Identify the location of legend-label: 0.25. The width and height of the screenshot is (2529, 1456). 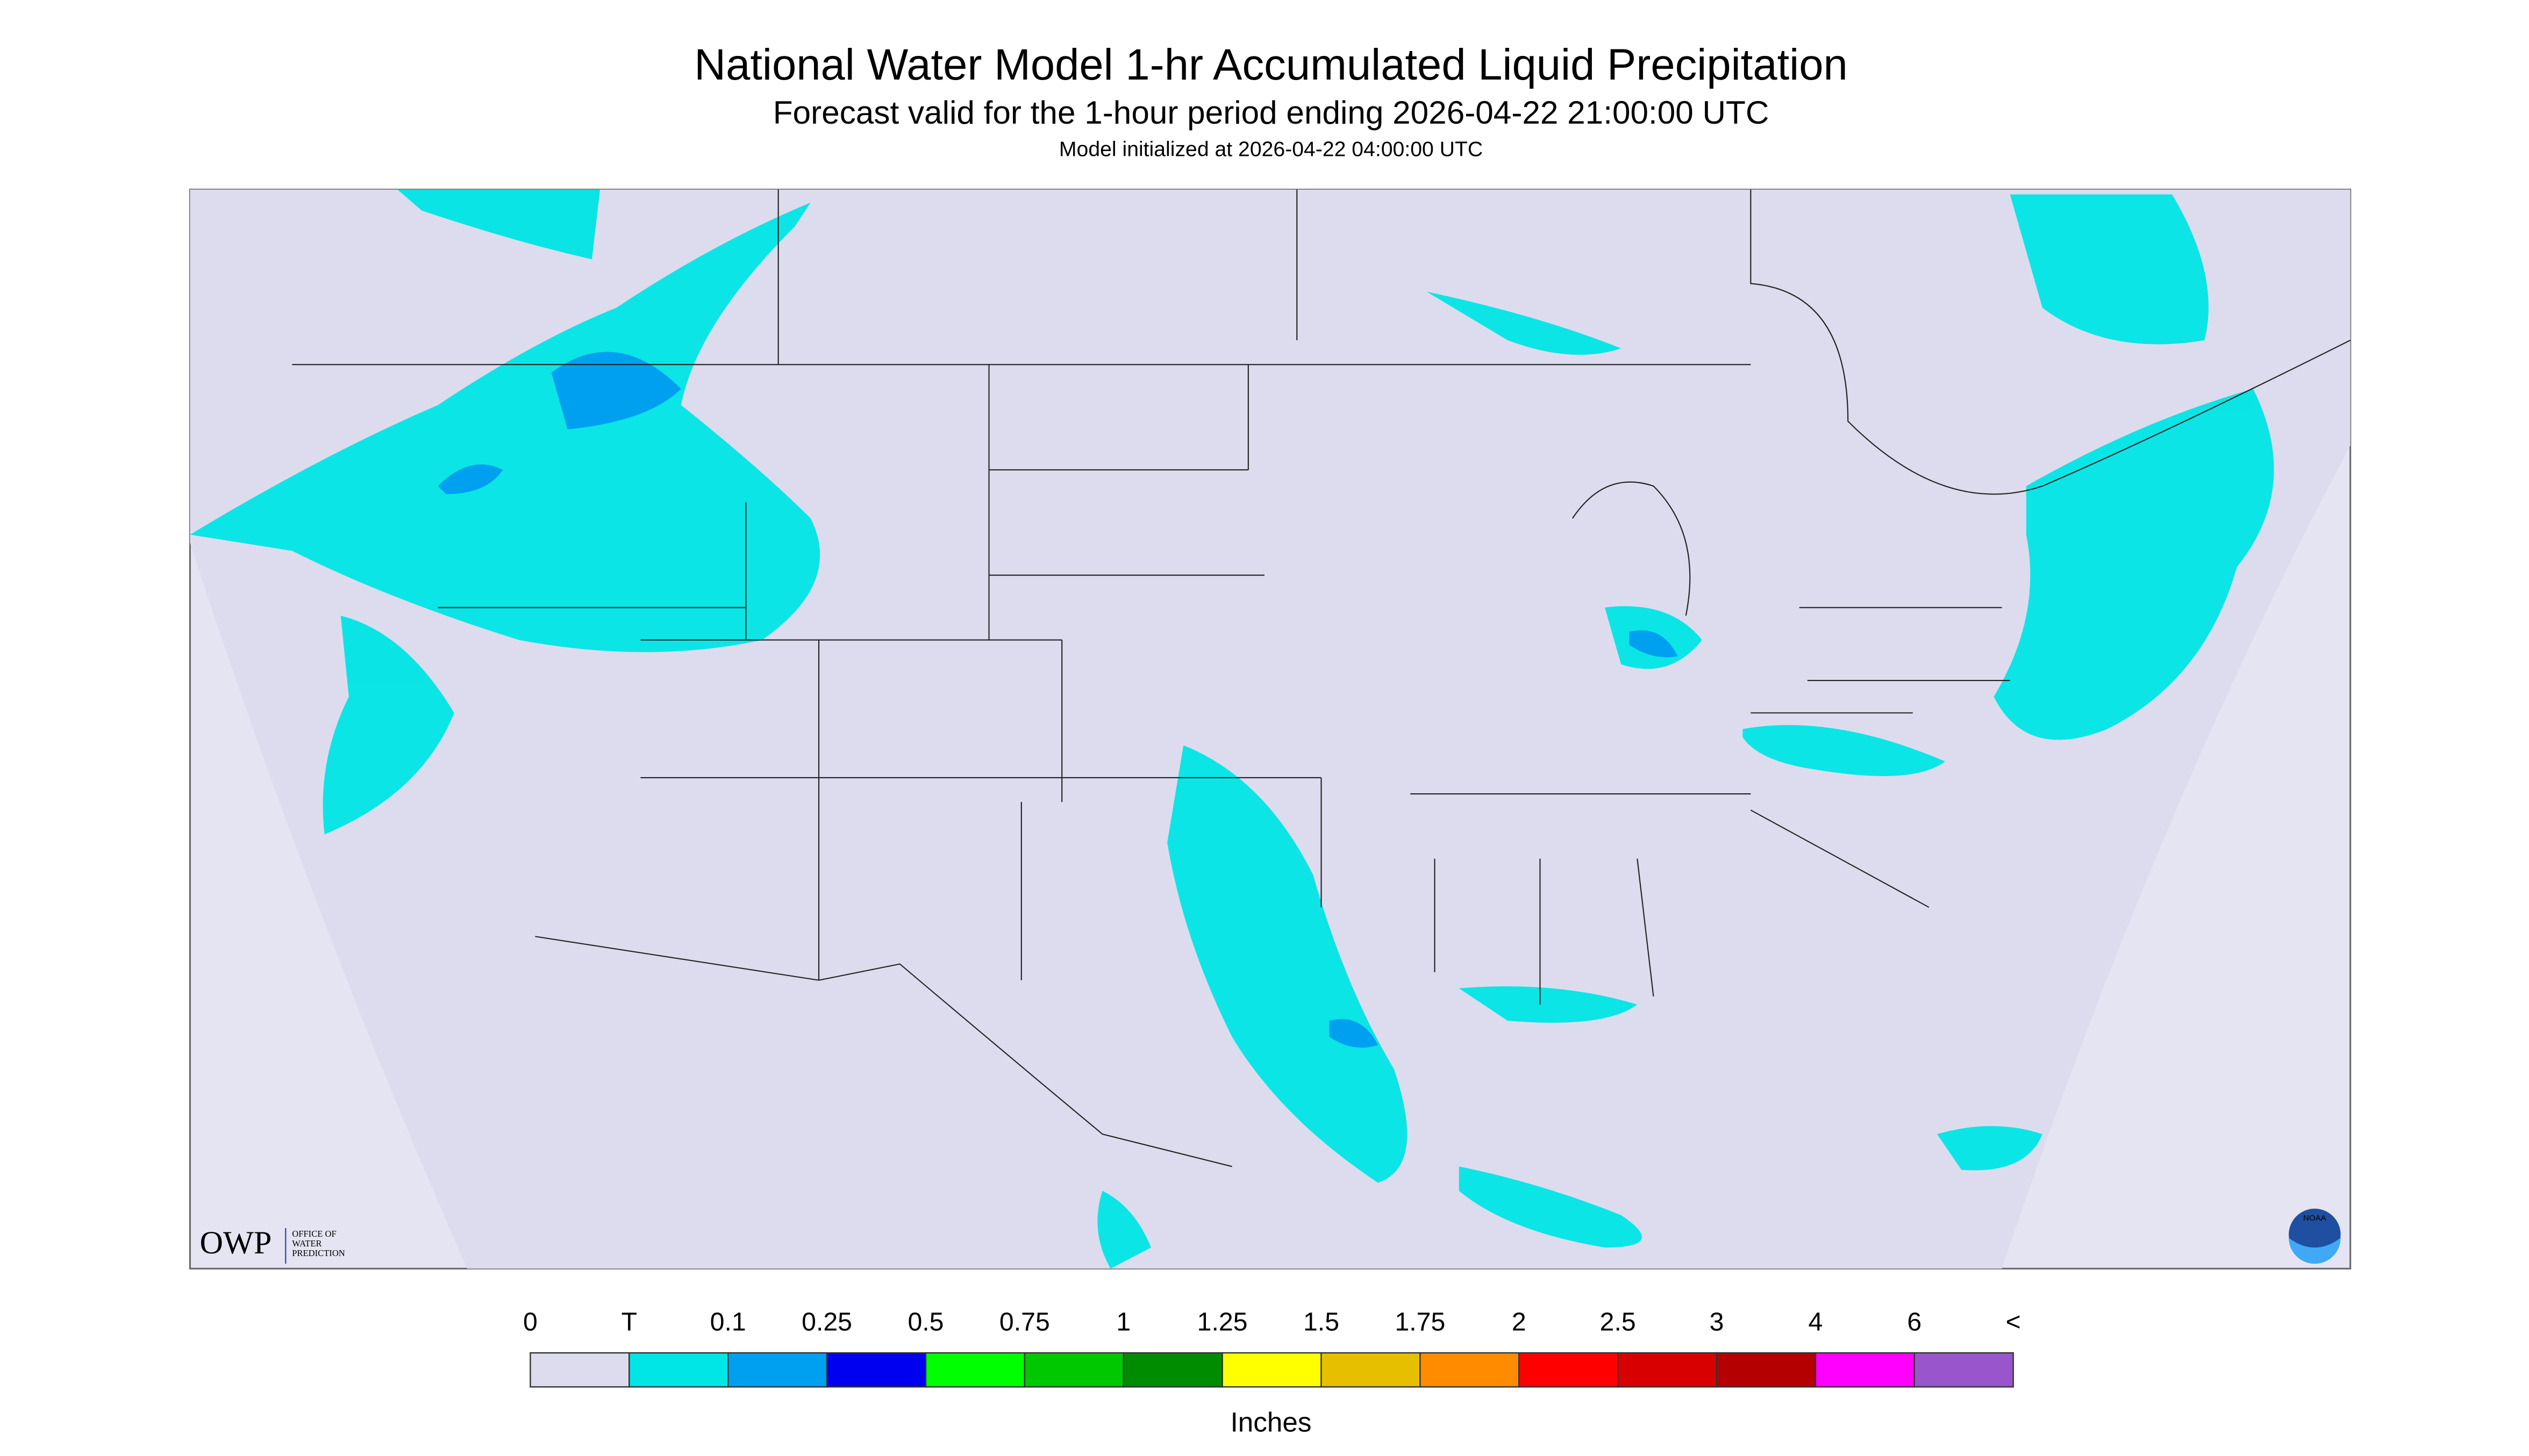
(827, 1323).